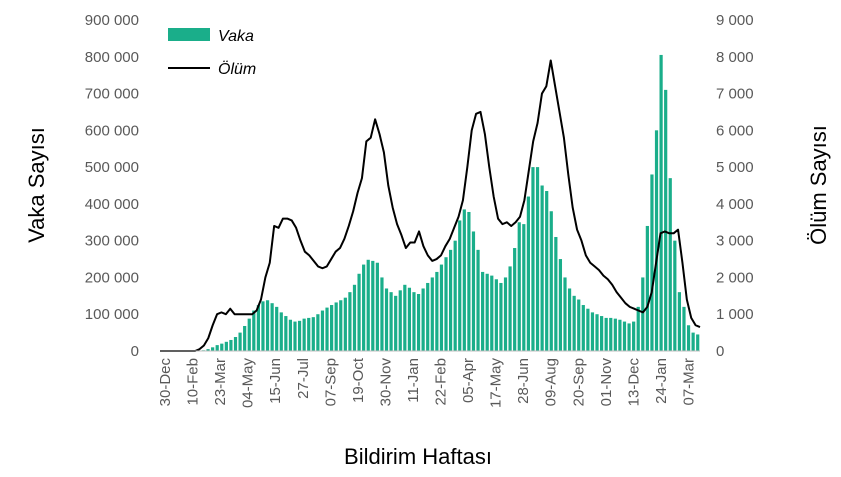  Describe the element at coordinates (36, 185) in the screenshot. I see `y-axis-title: Vaka Sayısı` at that location.